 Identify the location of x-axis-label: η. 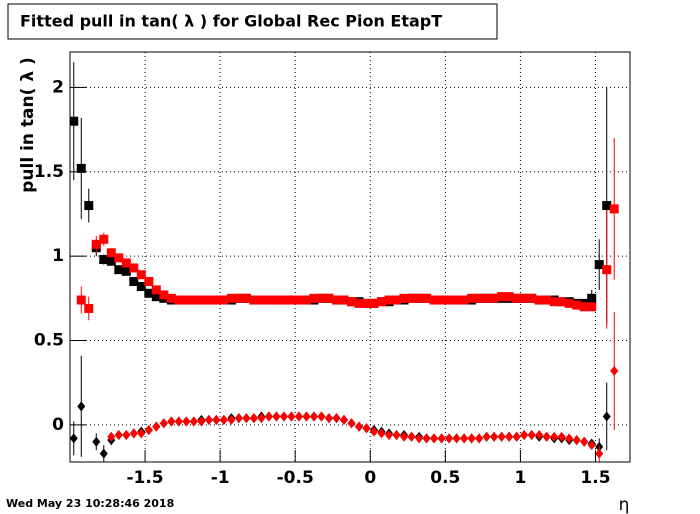
(624, 504).